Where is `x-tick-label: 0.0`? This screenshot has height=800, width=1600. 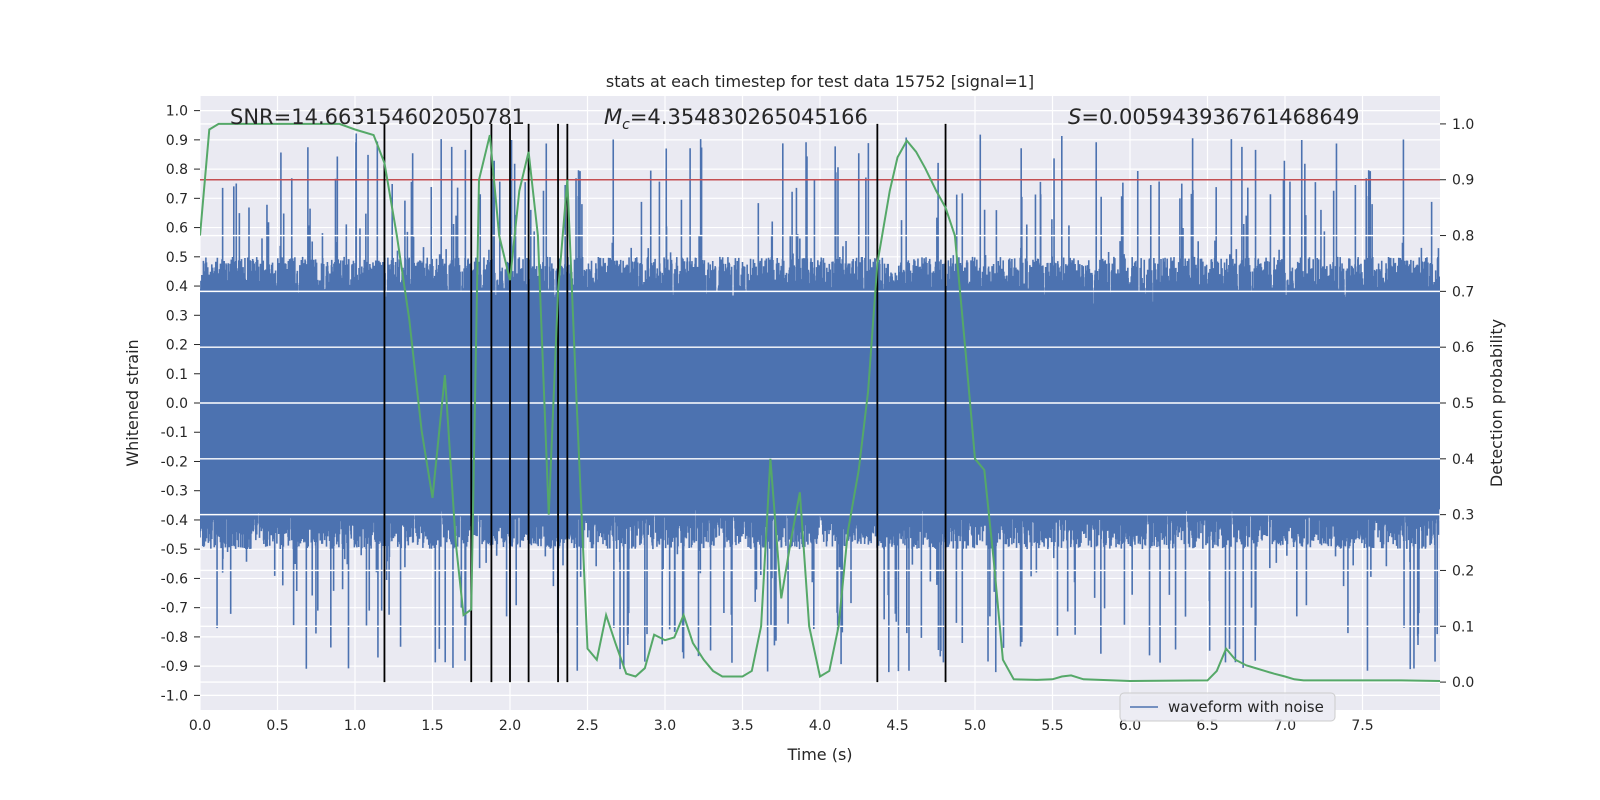
x-tick-label: 0.0 is located at coordinates (200, 726).